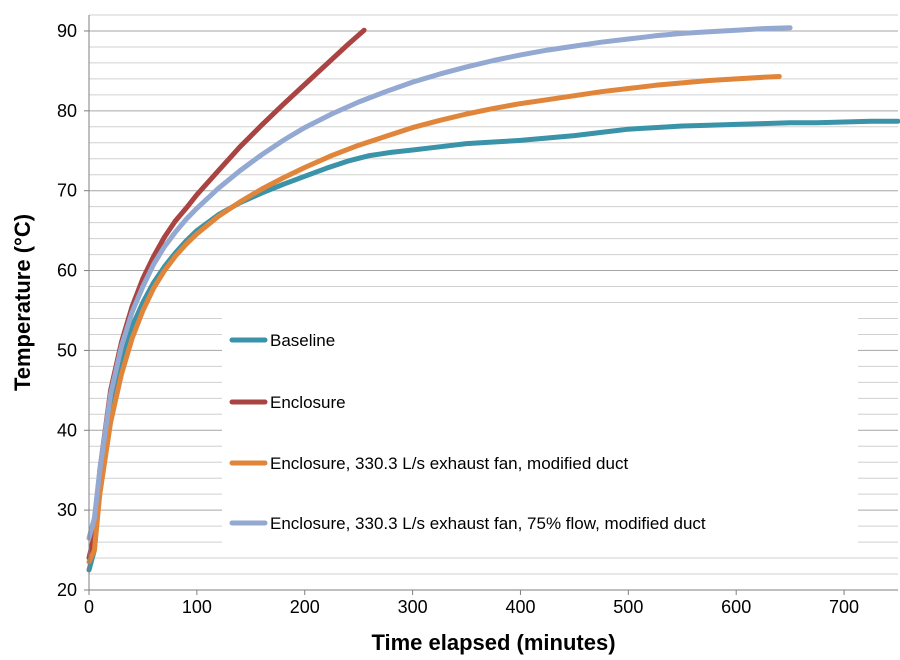 The image size is (900, 660). What do you see at coordinates (302, 340) in the screenshot?
I see `legend-label: Baseline` at bounding box center [302, 340].